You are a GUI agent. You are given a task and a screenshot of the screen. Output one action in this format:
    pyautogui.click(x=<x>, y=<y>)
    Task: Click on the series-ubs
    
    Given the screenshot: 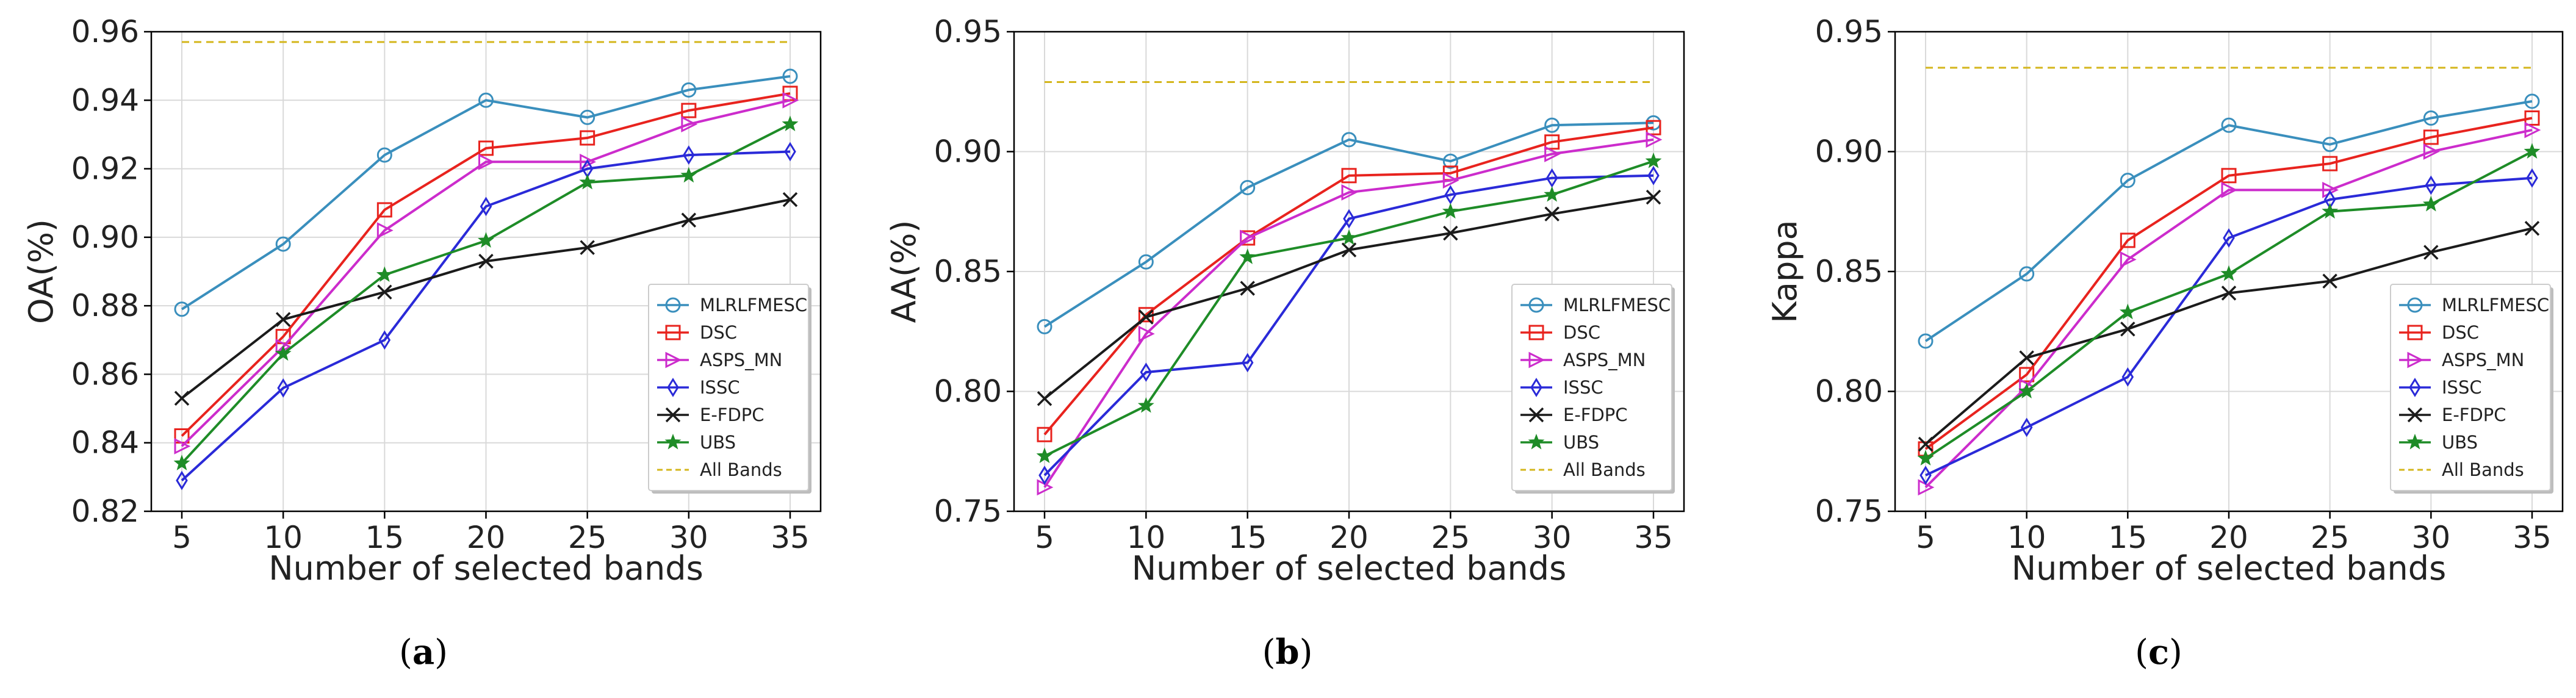 What is the action you would take?
    pyautogui.click(x=2229, y=304)
    